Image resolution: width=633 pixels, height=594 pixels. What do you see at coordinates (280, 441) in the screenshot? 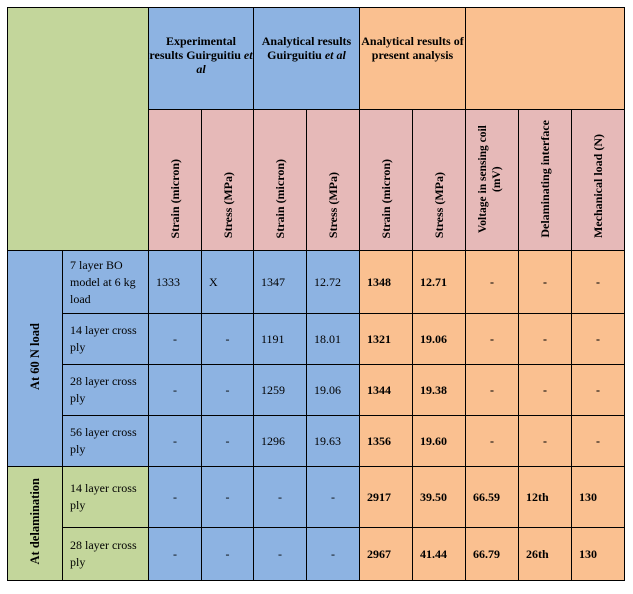
I see `cell-ana-strain: 1296` at bounding box center [280, 441].